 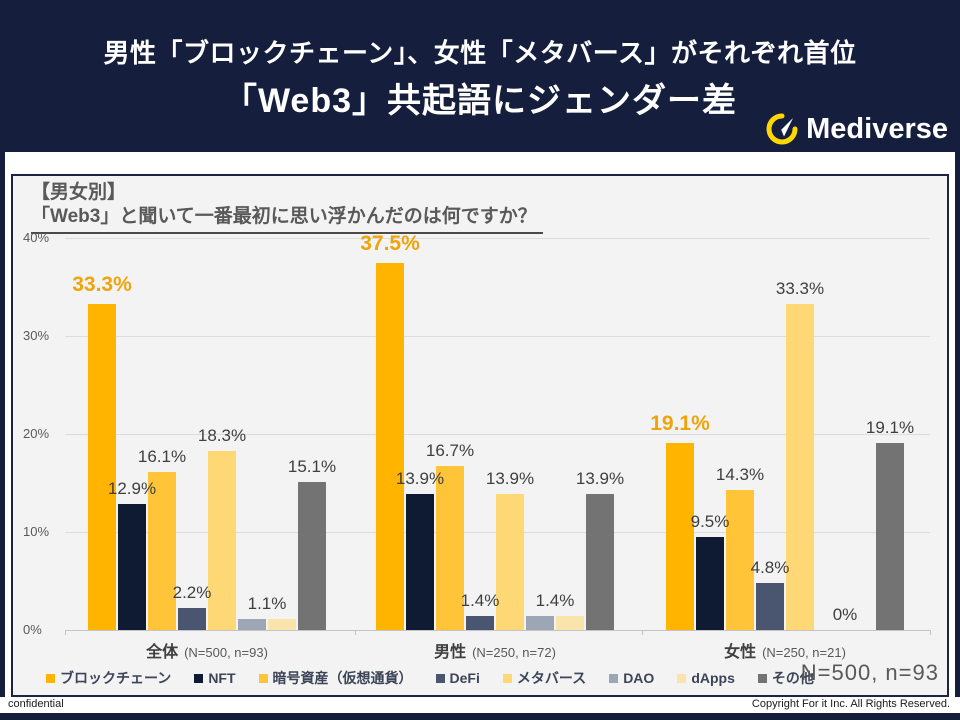 I want to click on legend-item-DAO: DAO, so click(x=631, y=678).